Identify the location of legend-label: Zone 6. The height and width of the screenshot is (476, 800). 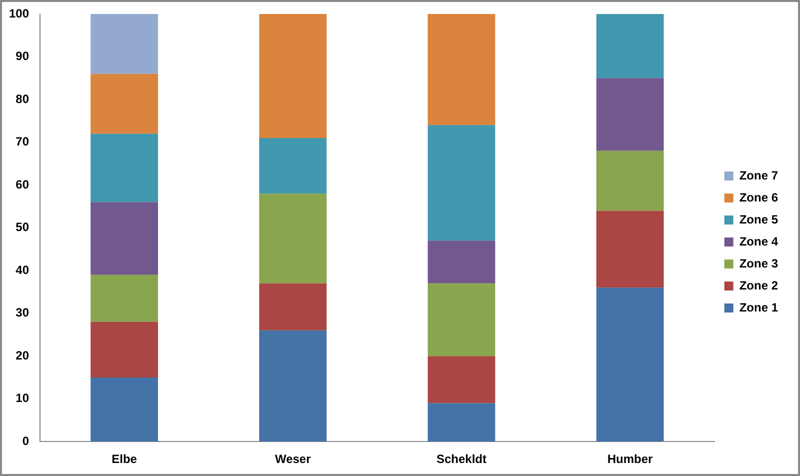
(758, 197).